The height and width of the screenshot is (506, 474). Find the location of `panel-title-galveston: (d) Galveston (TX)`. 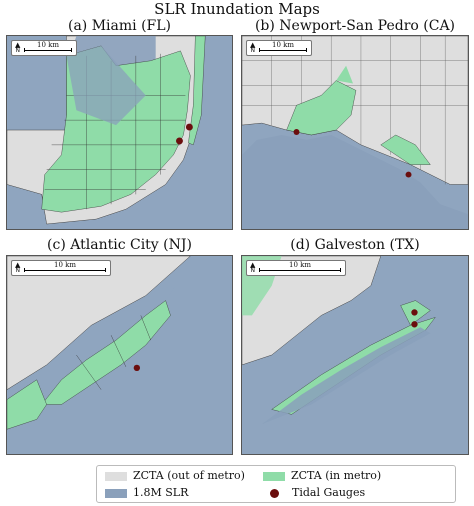

panel-title-galveston: (d) Galveston (TX) is located at coordinates (355, 245).